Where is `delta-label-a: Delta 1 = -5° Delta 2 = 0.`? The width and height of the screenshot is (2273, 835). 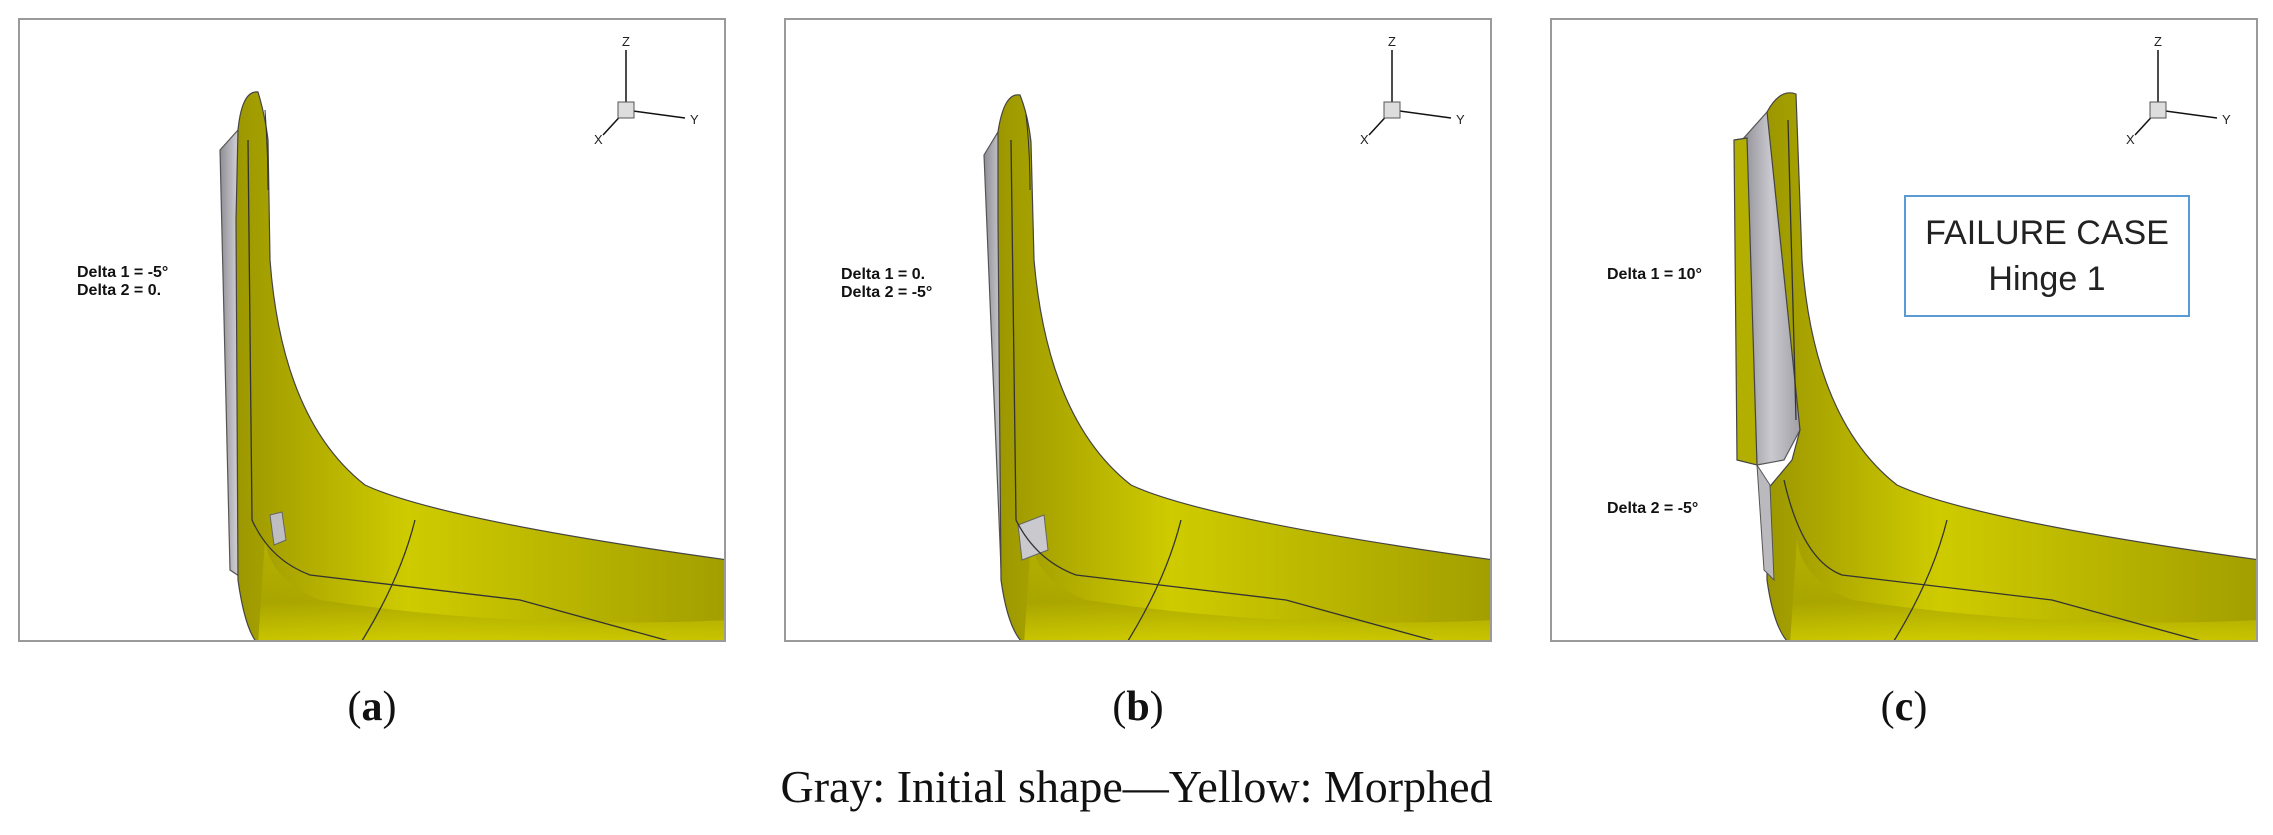 delta-label-a: Delta 1 = -5° Delta 2 = 0. is located at coordinates (122, 282).